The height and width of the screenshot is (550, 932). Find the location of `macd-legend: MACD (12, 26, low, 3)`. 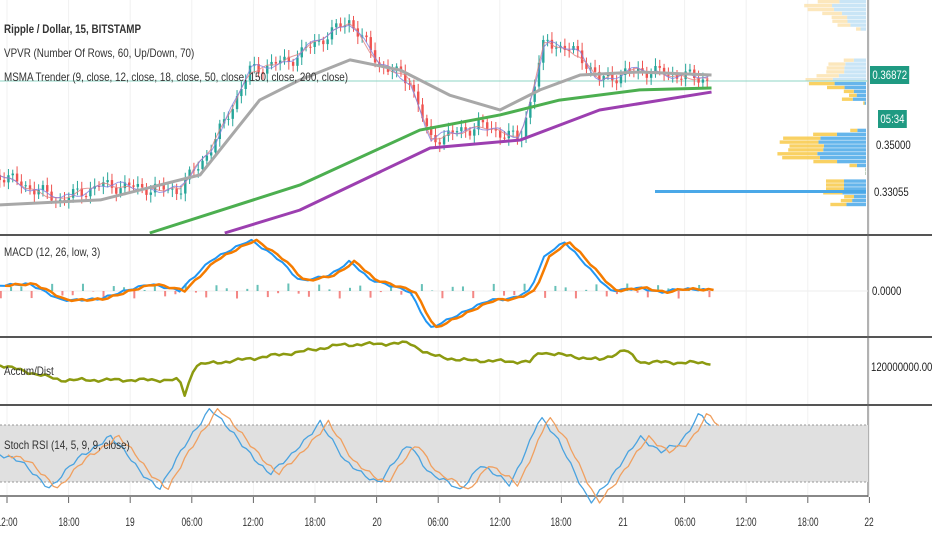

macd-legend: MACD (12, 26, low, 3) is located at coordinates (52, 252).